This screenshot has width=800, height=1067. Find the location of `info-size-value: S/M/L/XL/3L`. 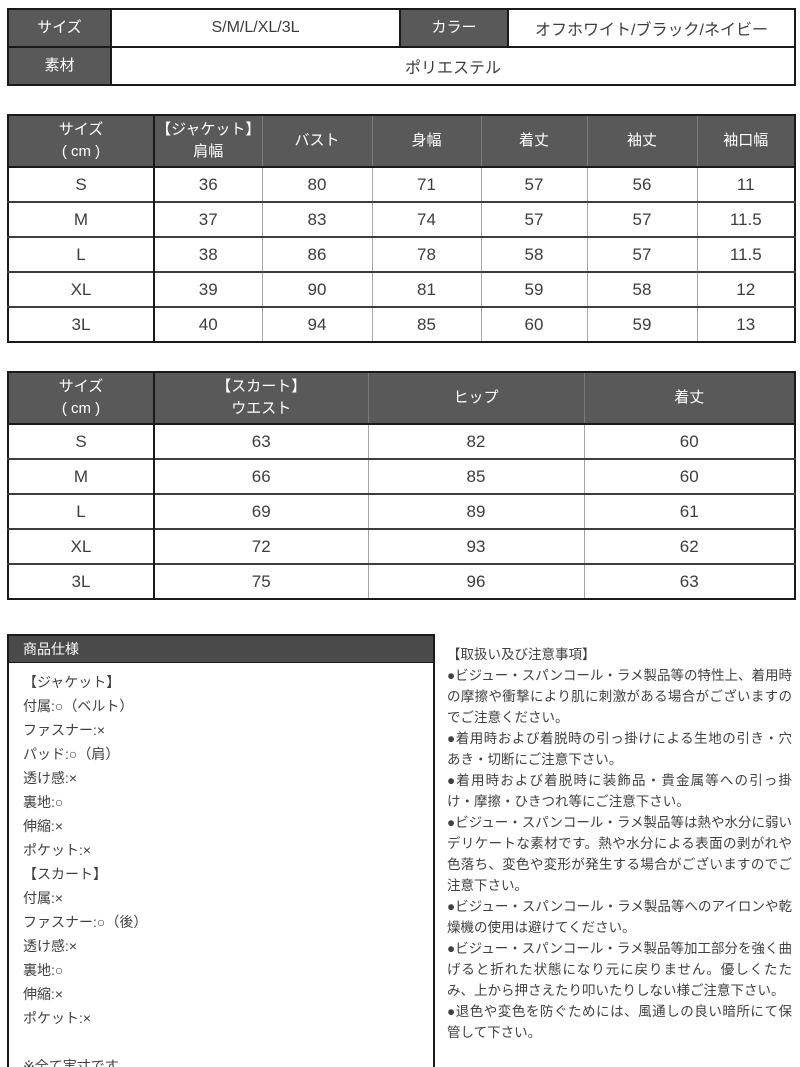

info-size-value: S/M/L/XL/3L is located at coordinates (255, 28).